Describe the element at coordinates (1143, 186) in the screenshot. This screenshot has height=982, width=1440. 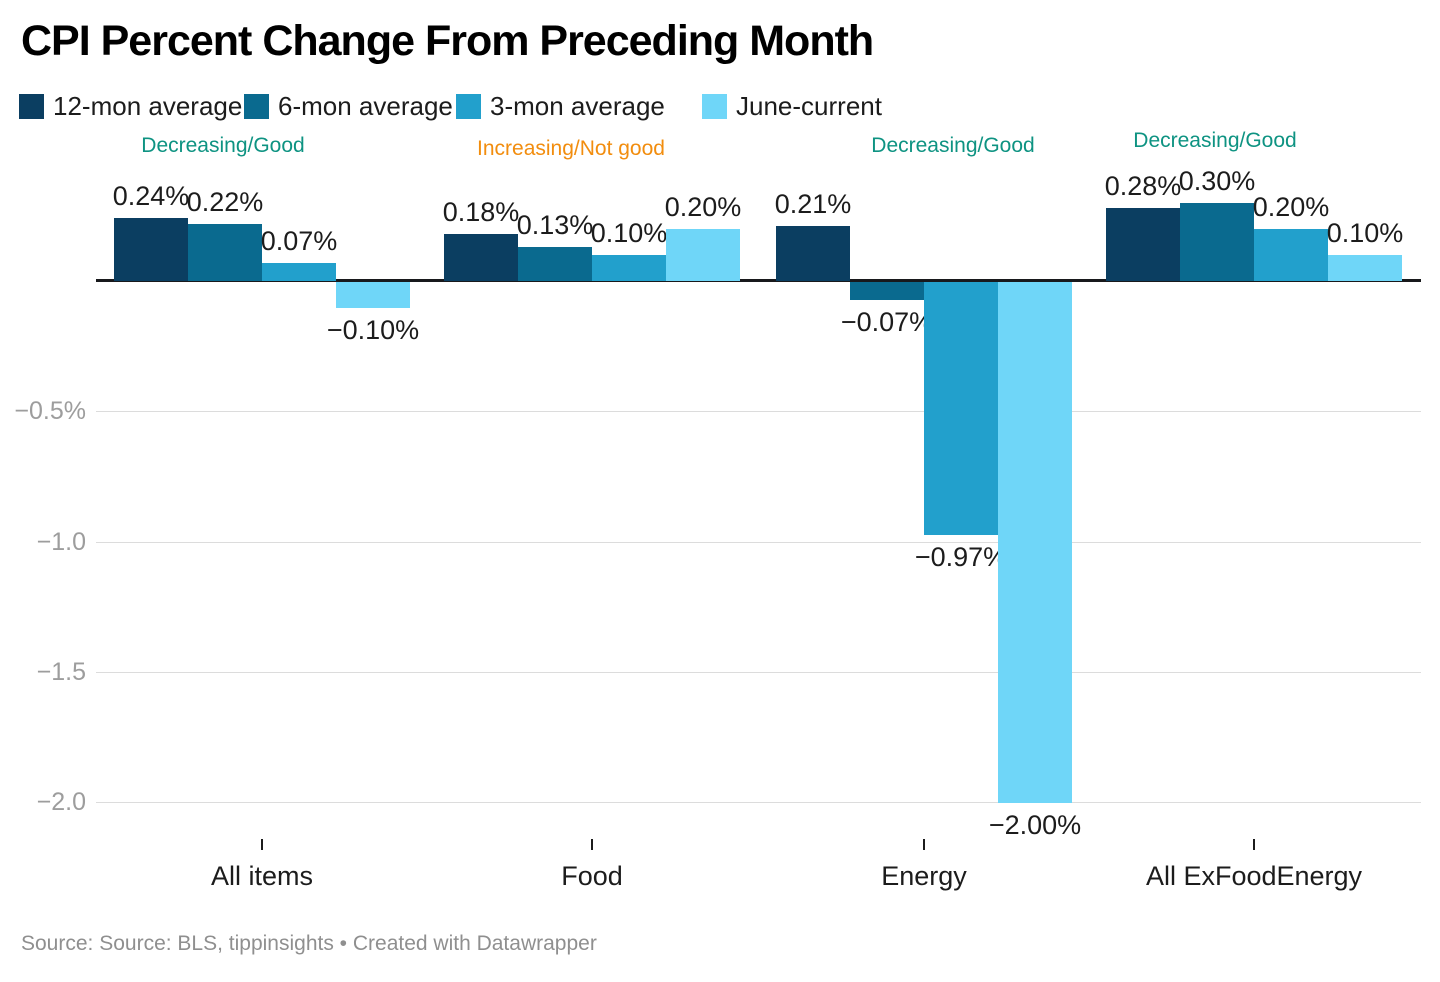
I see `bar-value-label: 0.28%` at that location.